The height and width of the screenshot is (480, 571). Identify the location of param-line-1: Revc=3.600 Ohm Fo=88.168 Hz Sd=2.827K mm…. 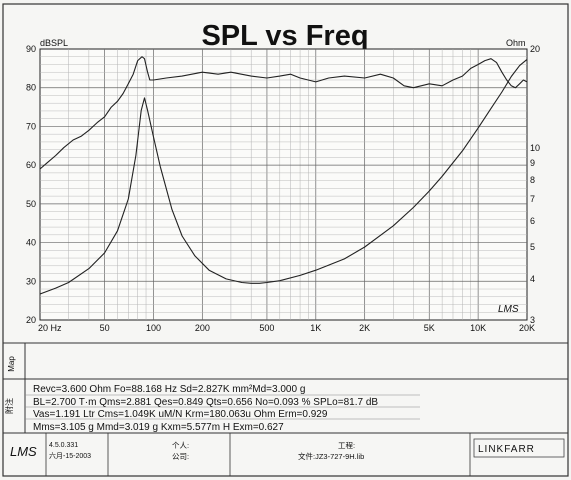
(169, 389).